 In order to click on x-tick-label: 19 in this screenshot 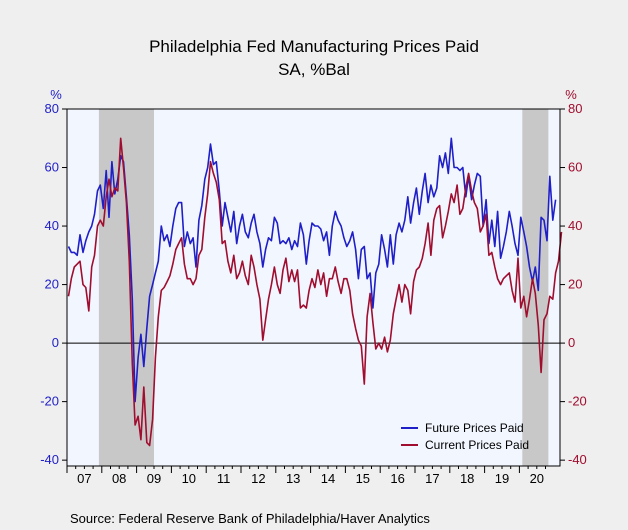, I will do `click(502, 478)`.